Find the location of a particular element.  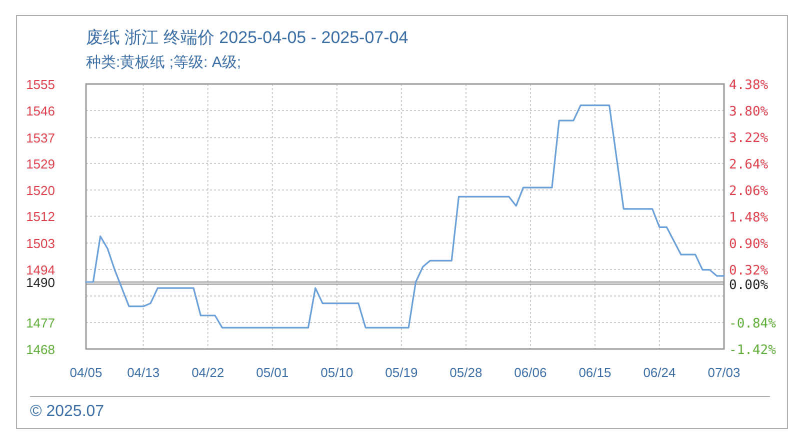

x-tick-label: 07/03 is located at coordinates (724, 372).